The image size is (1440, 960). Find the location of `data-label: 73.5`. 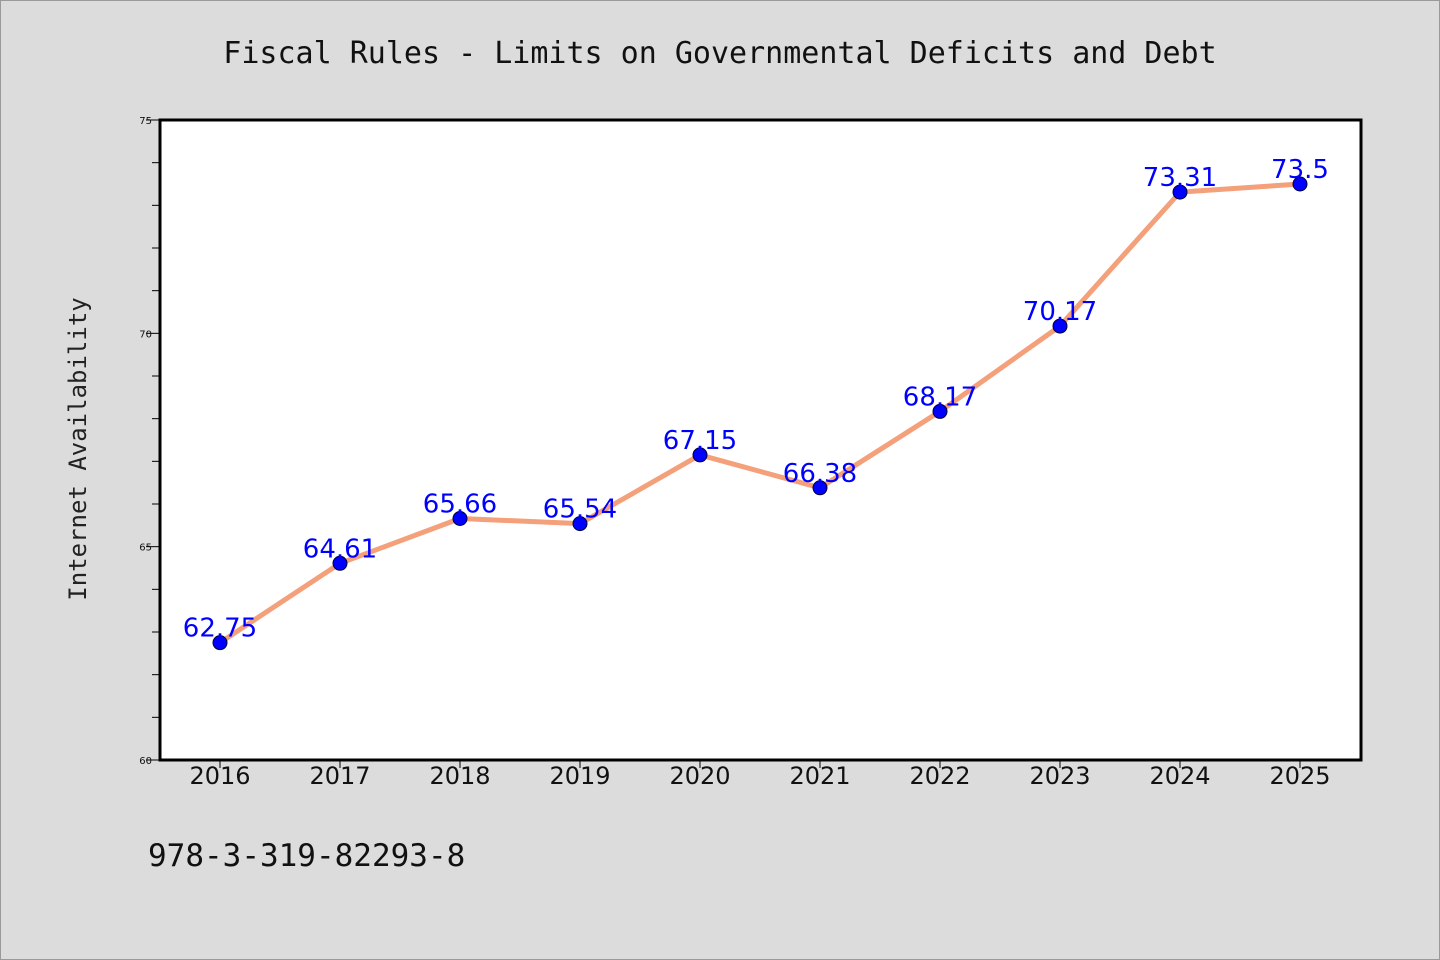

data-label: 73.5 is located at coordinates (1300, 170).